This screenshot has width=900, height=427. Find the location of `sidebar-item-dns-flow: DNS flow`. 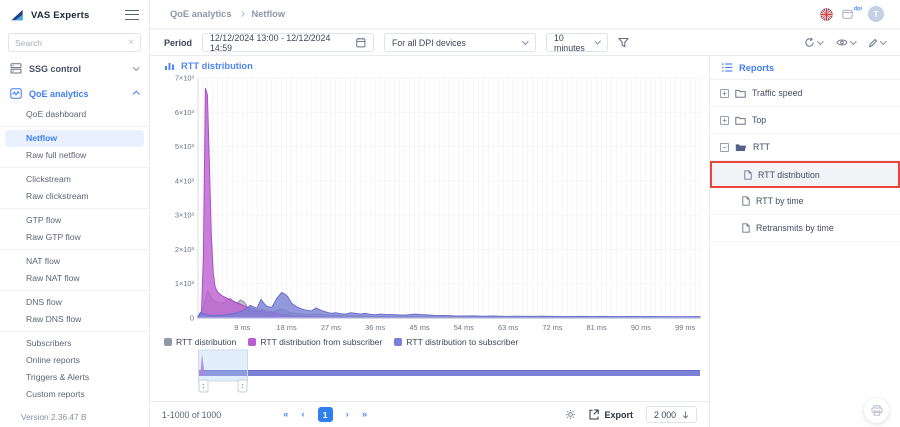

sidebar-item-dns-flow: DNS flow is located at coordinates (44, 302).